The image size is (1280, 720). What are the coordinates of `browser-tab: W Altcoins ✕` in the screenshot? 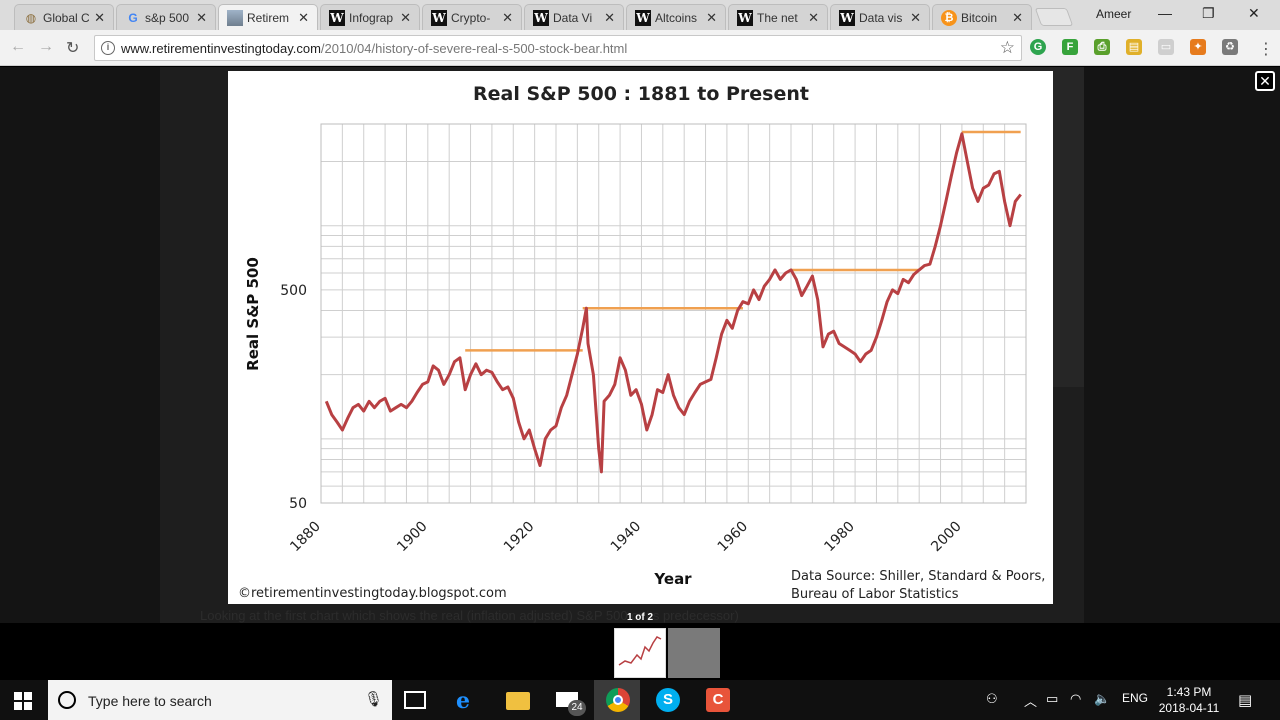 It's located at (676, 17).